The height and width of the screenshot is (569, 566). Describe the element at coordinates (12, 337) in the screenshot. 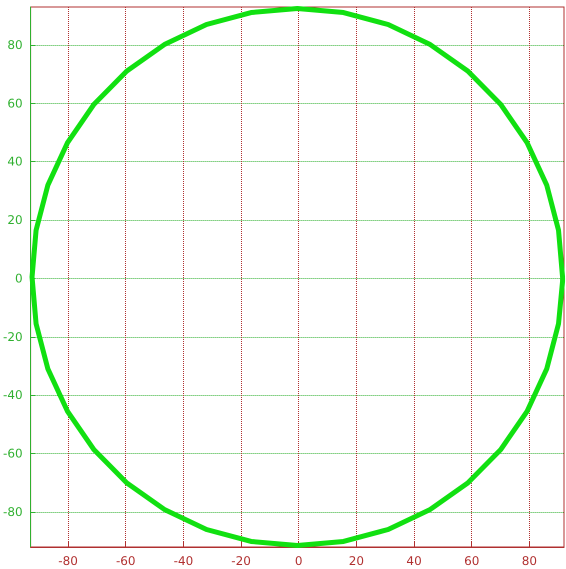

I see `y-tick-label: -20` at that location.